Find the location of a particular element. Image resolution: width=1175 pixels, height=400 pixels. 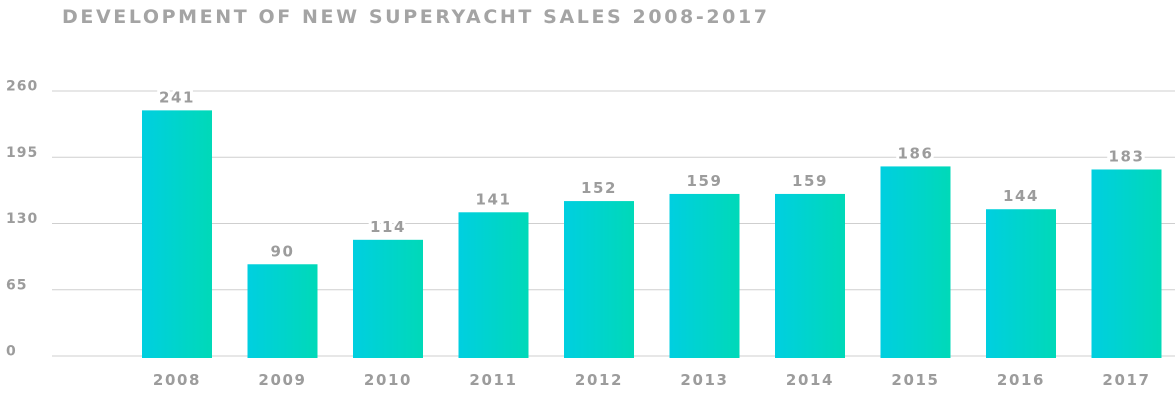

bar-2014 is located at coordinates (810, 275).